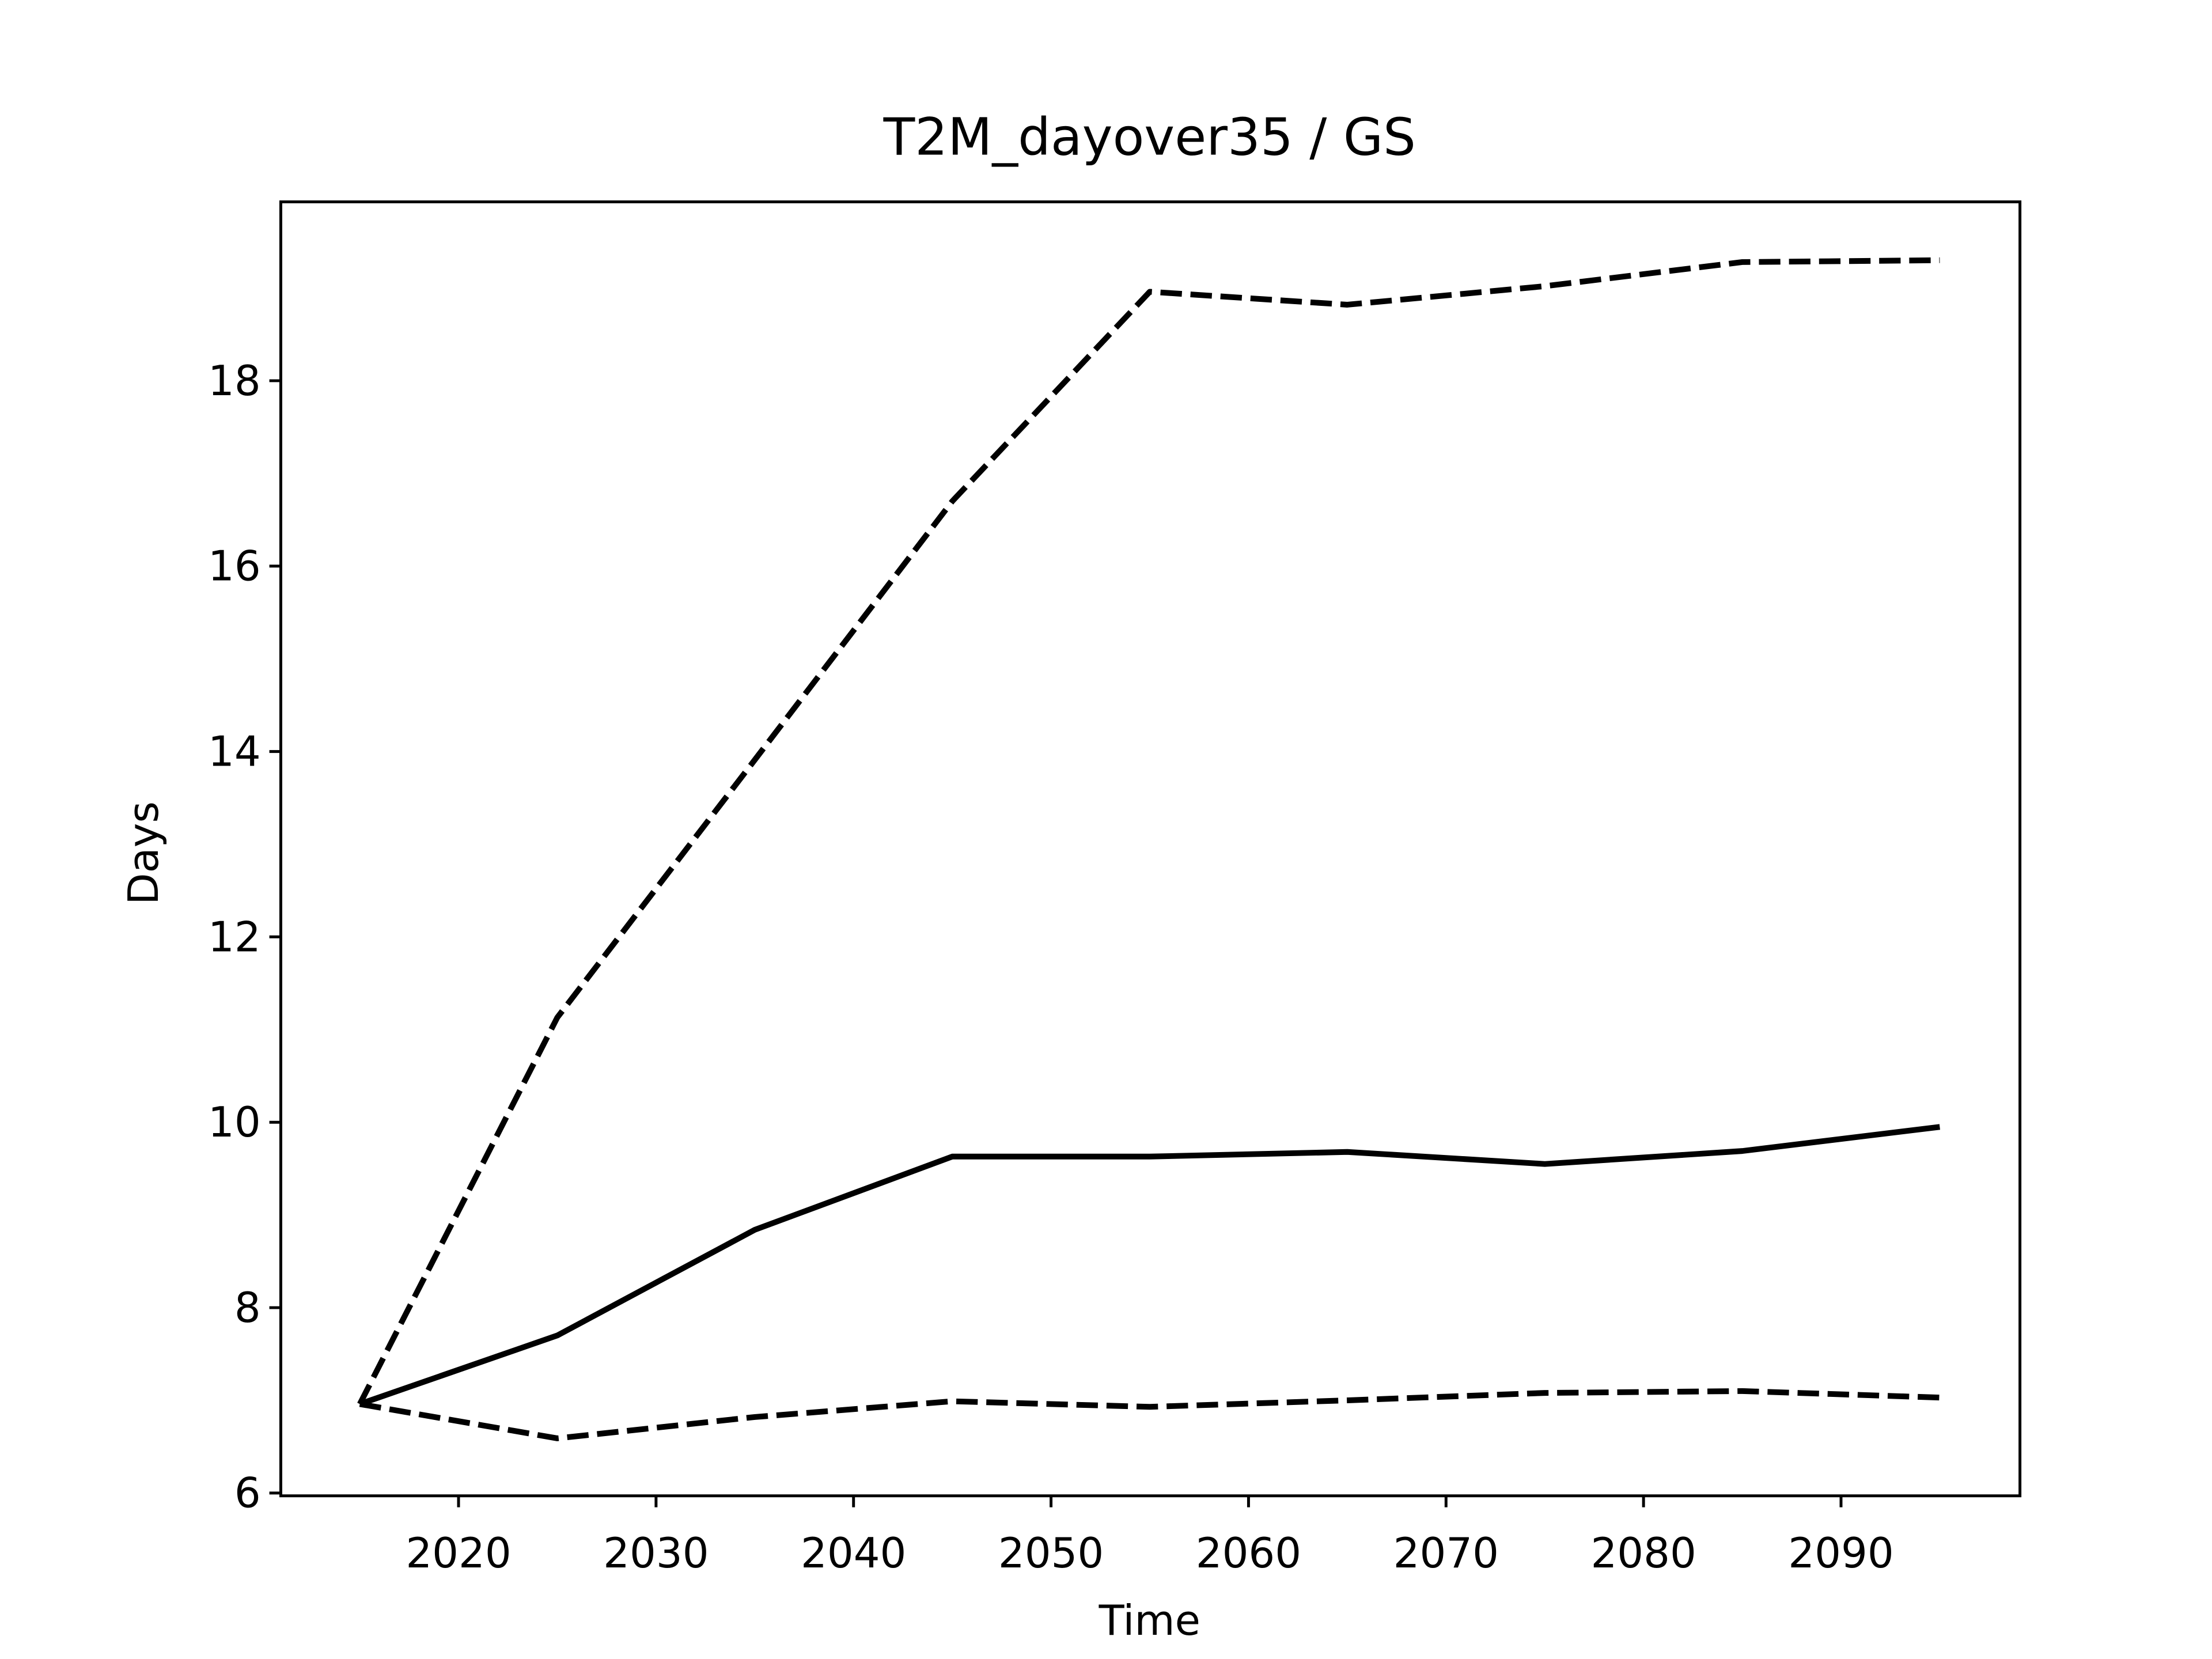 The width and height of the screenshot is (2212, 1659). I want to click on y-tick-label: 16, so click(234, 566).